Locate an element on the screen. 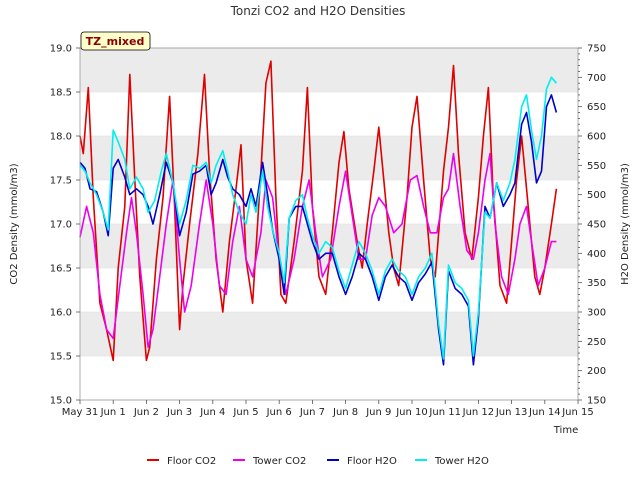  x-tick-label: Jun 12 is located at coordinates (478, 412).